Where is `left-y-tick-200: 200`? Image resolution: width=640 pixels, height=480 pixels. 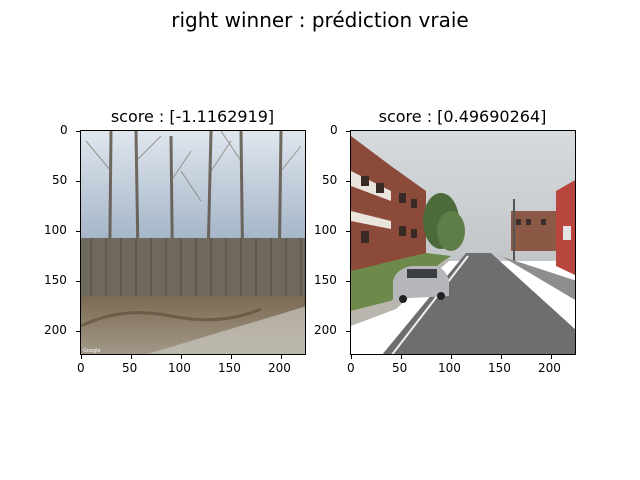
left-y-tick-200: 200 is located at coordinates (55, 330).